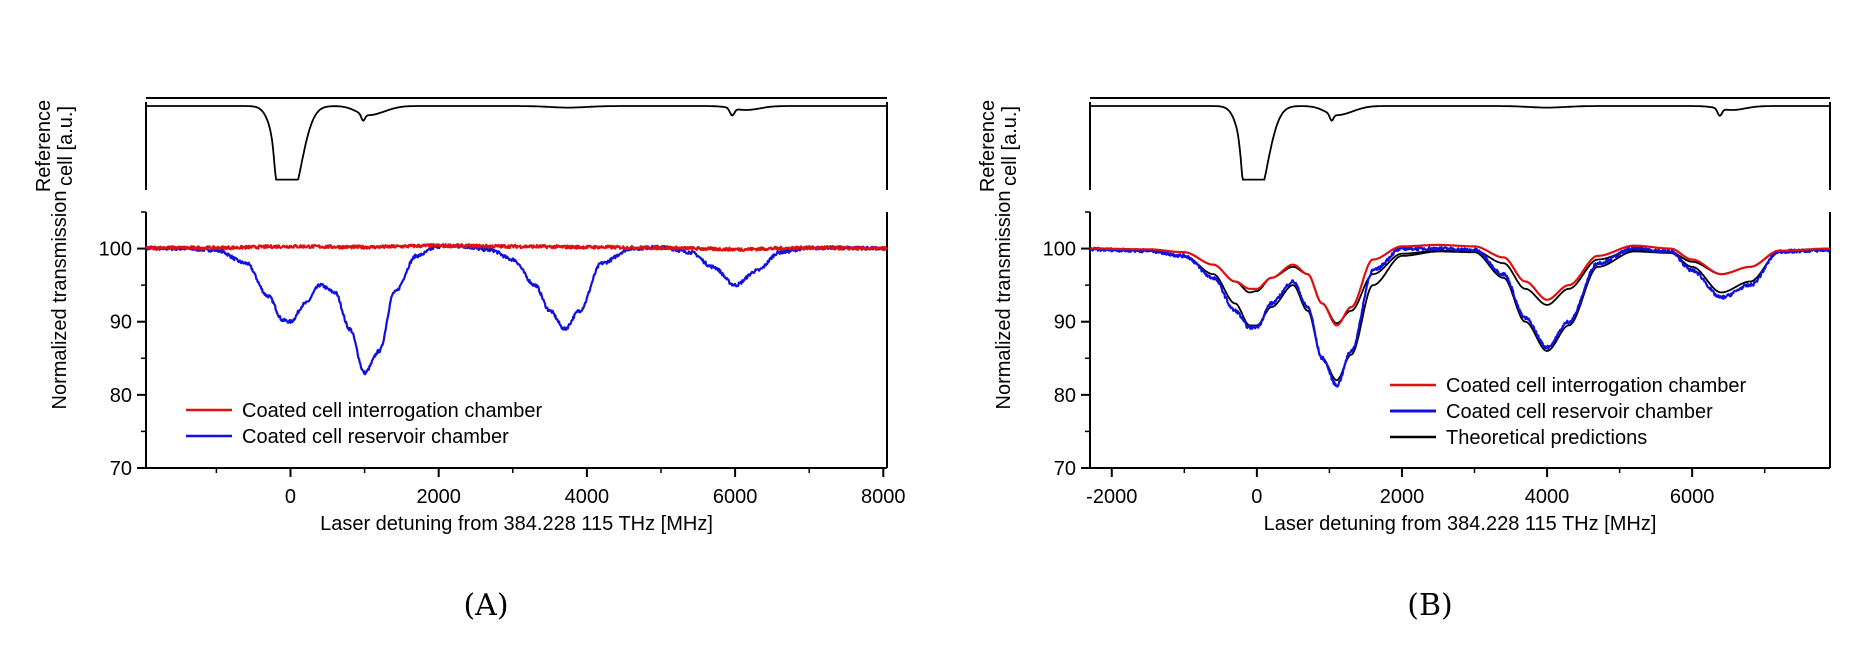 The image size is (1856, 647). Describe the element at coordinates (1111, 497) in the screenshot. I see `x-tick-label: -2000` at that location.